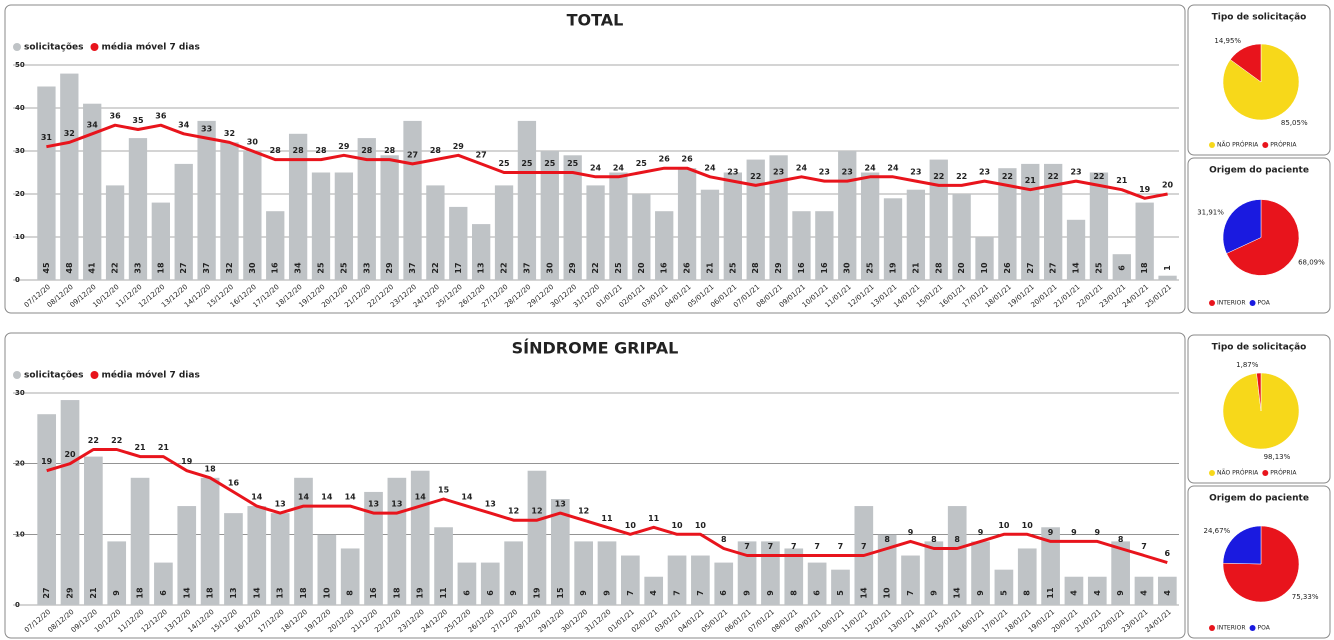 This screenshot has height=640, width=1334. I want to click on bar-value-label: 34, so click(298, 268).